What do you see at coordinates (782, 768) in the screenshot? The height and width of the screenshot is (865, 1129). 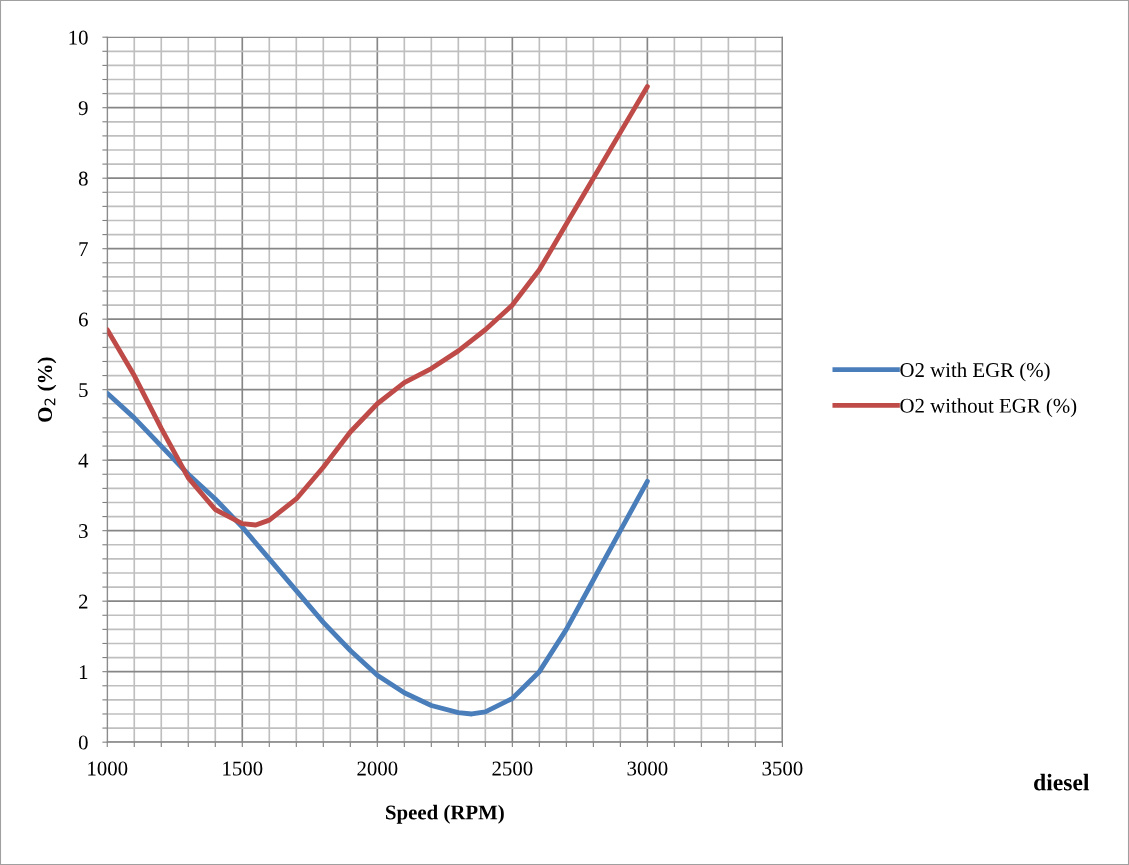 I see `x-tick-label: 3500` at bounding box center [782, 768].